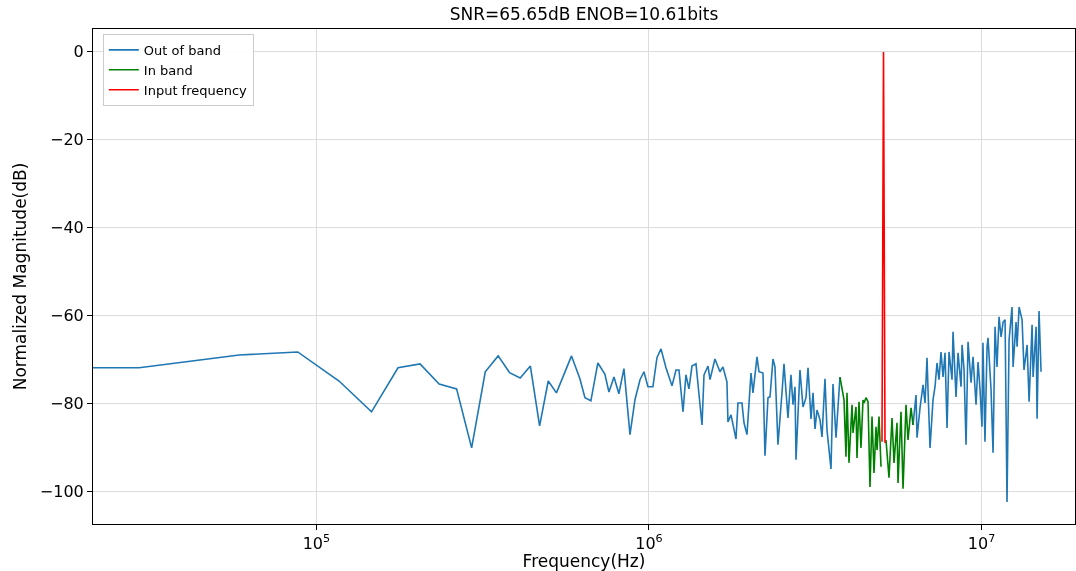 Image resolution: width=1076 pixels, height=571 pixels. Describe the element at coordinates (67, 140) in the screenshot. I see `y-tick-label: −20` at that location.